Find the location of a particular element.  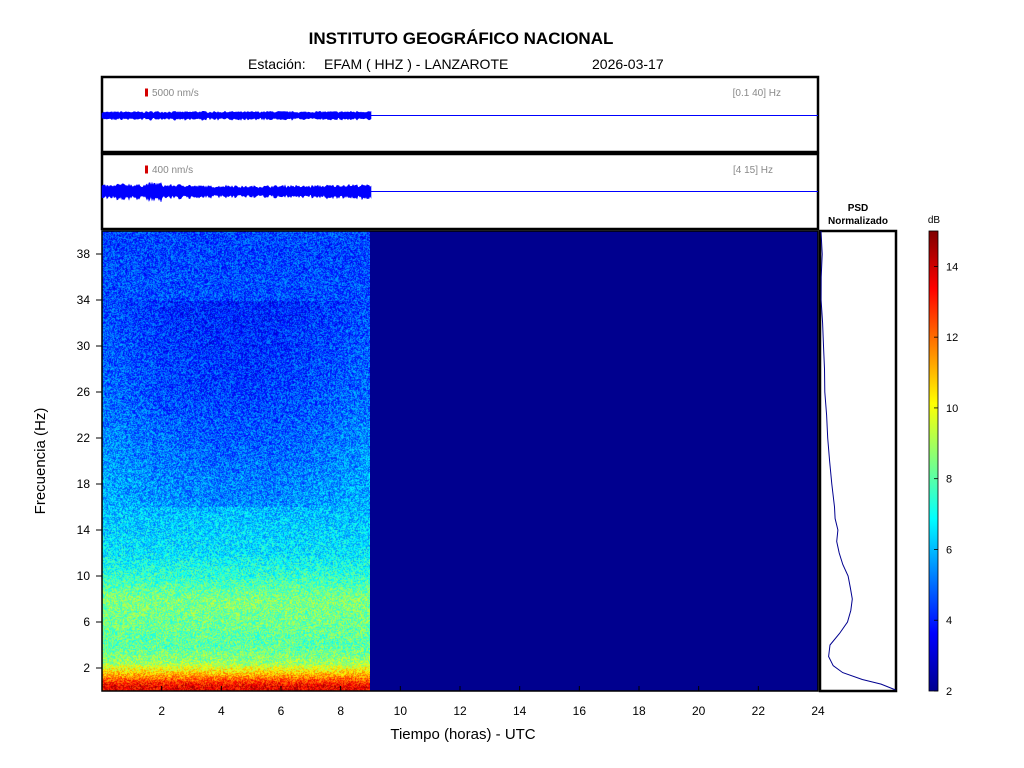

seismogram-filtered-trace is located at coordinates (236, 191).